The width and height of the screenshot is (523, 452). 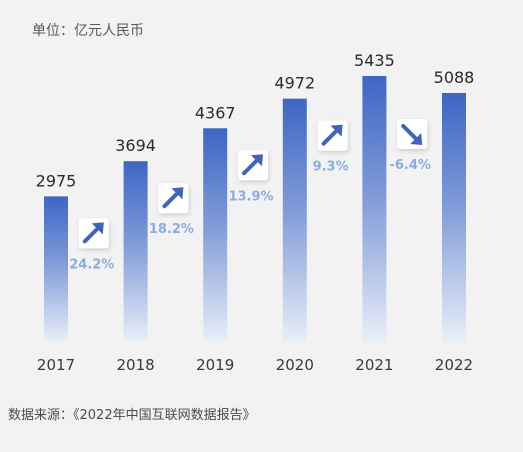 What do you see at coordinates (251, 177) in the screenshot?
I see `growth-indicator-3: 13.9%` at bounding box center [251, 177].